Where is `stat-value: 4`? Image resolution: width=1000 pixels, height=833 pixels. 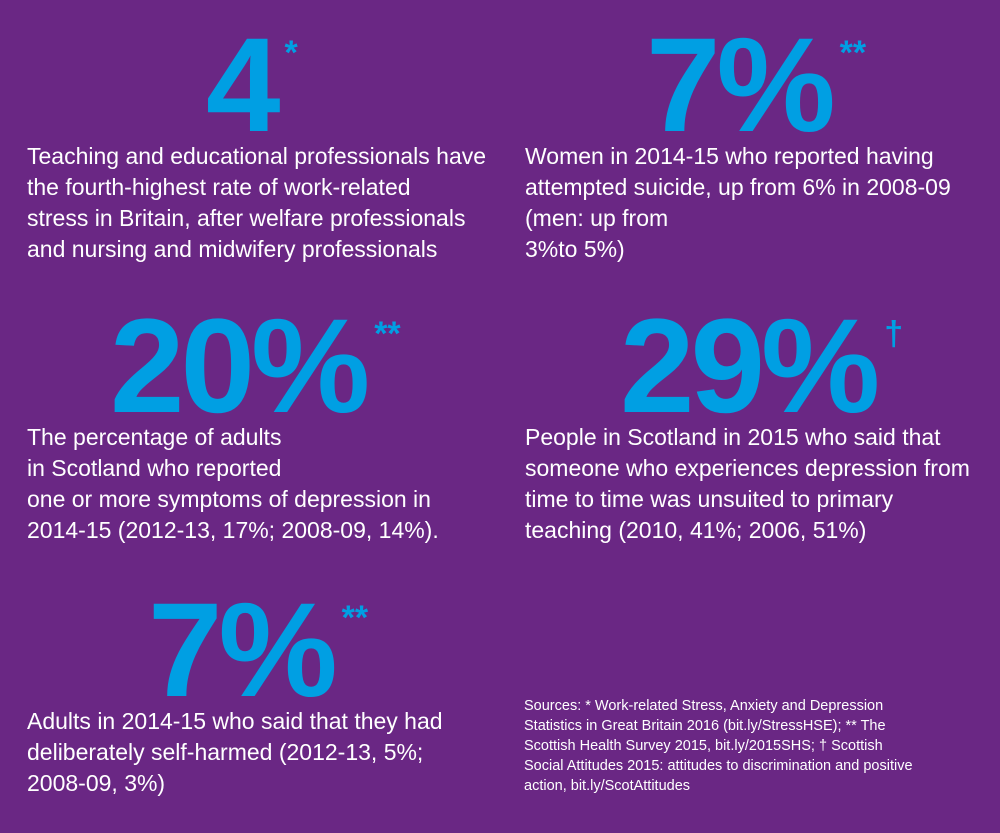
stat-value: 4 is located at coordinates (243, 85).